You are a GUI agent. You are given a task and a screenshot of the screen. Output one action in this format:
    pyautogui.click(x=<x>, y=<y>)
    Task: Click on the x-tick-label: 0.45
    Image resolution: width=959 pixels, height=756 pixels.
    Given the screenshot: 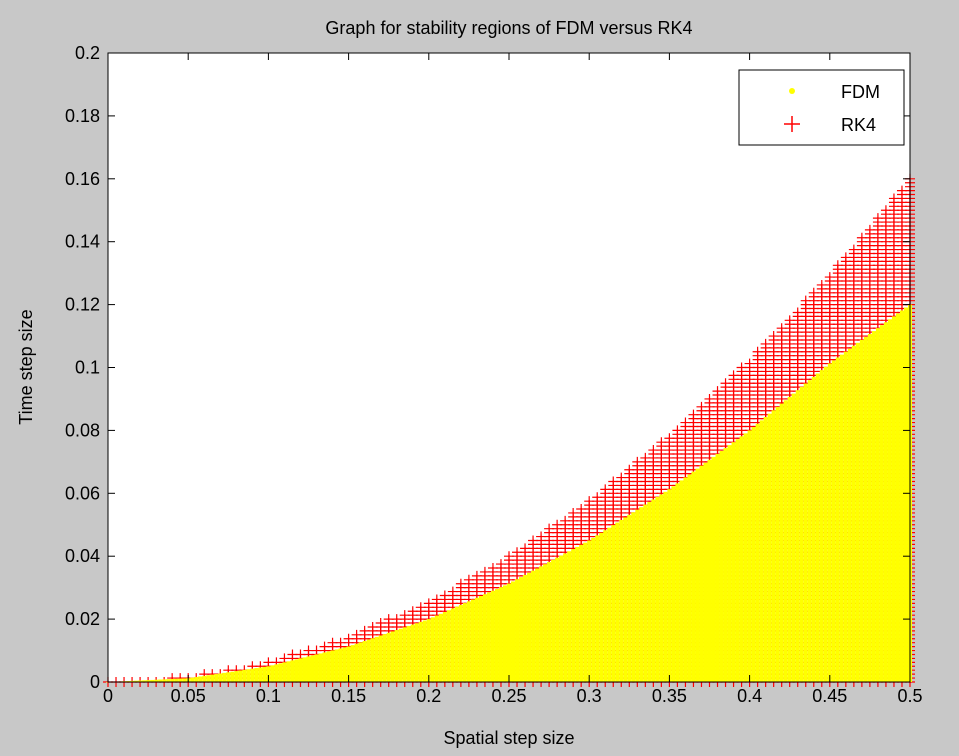 What is the action you would take?
    pyautogui.click(x=829, y=696)
    